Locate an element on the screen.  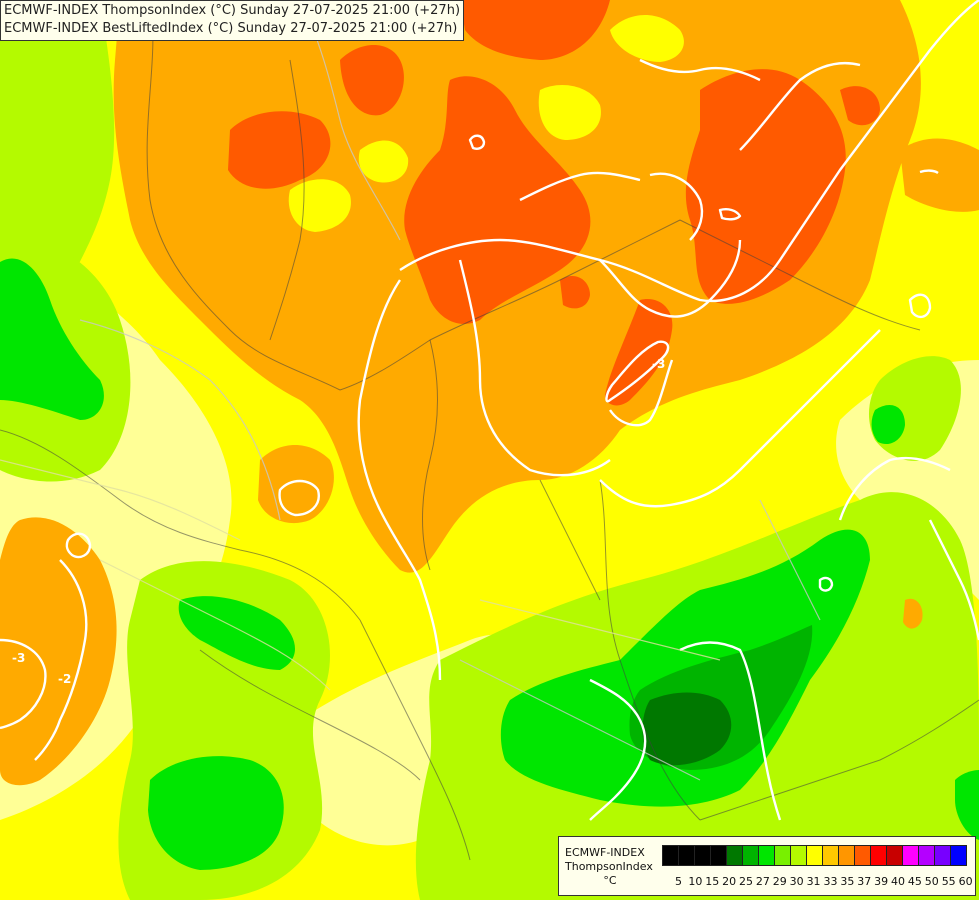
field-orange-east is located at coordinates (939, 175).